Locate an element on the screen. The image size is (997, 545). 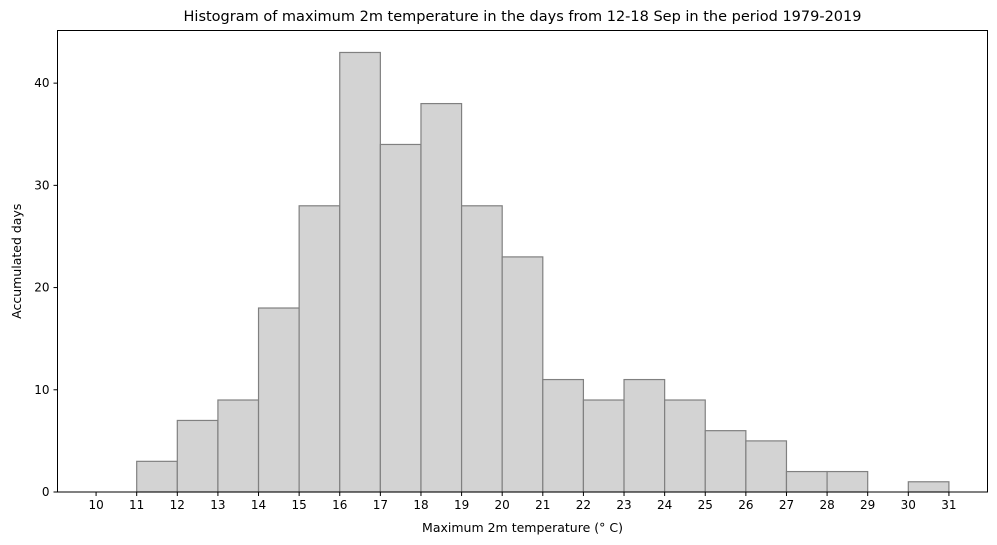
x-tick-label: 22 is located at coordinates (583, 505).